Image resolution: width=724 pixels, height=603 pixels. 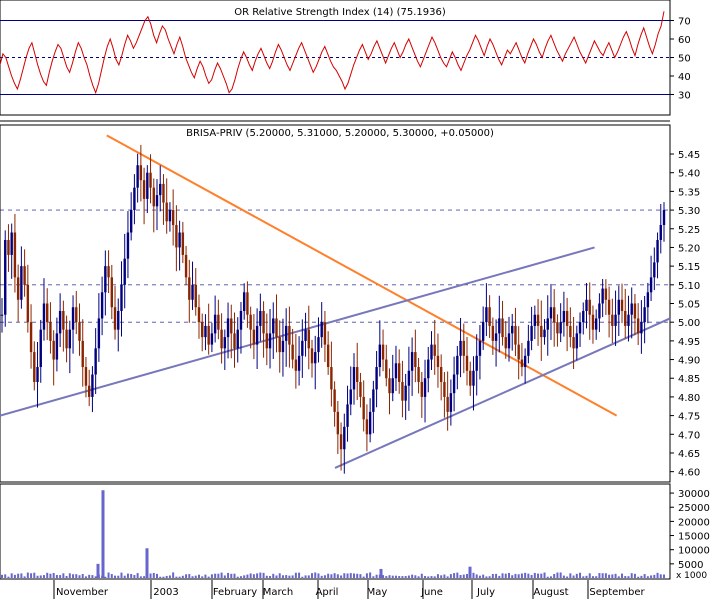 What do you see at coordinates (689, 305) in the screenshot?
I see `price-tick-label: 5.05` at bounding box center [689, 305].